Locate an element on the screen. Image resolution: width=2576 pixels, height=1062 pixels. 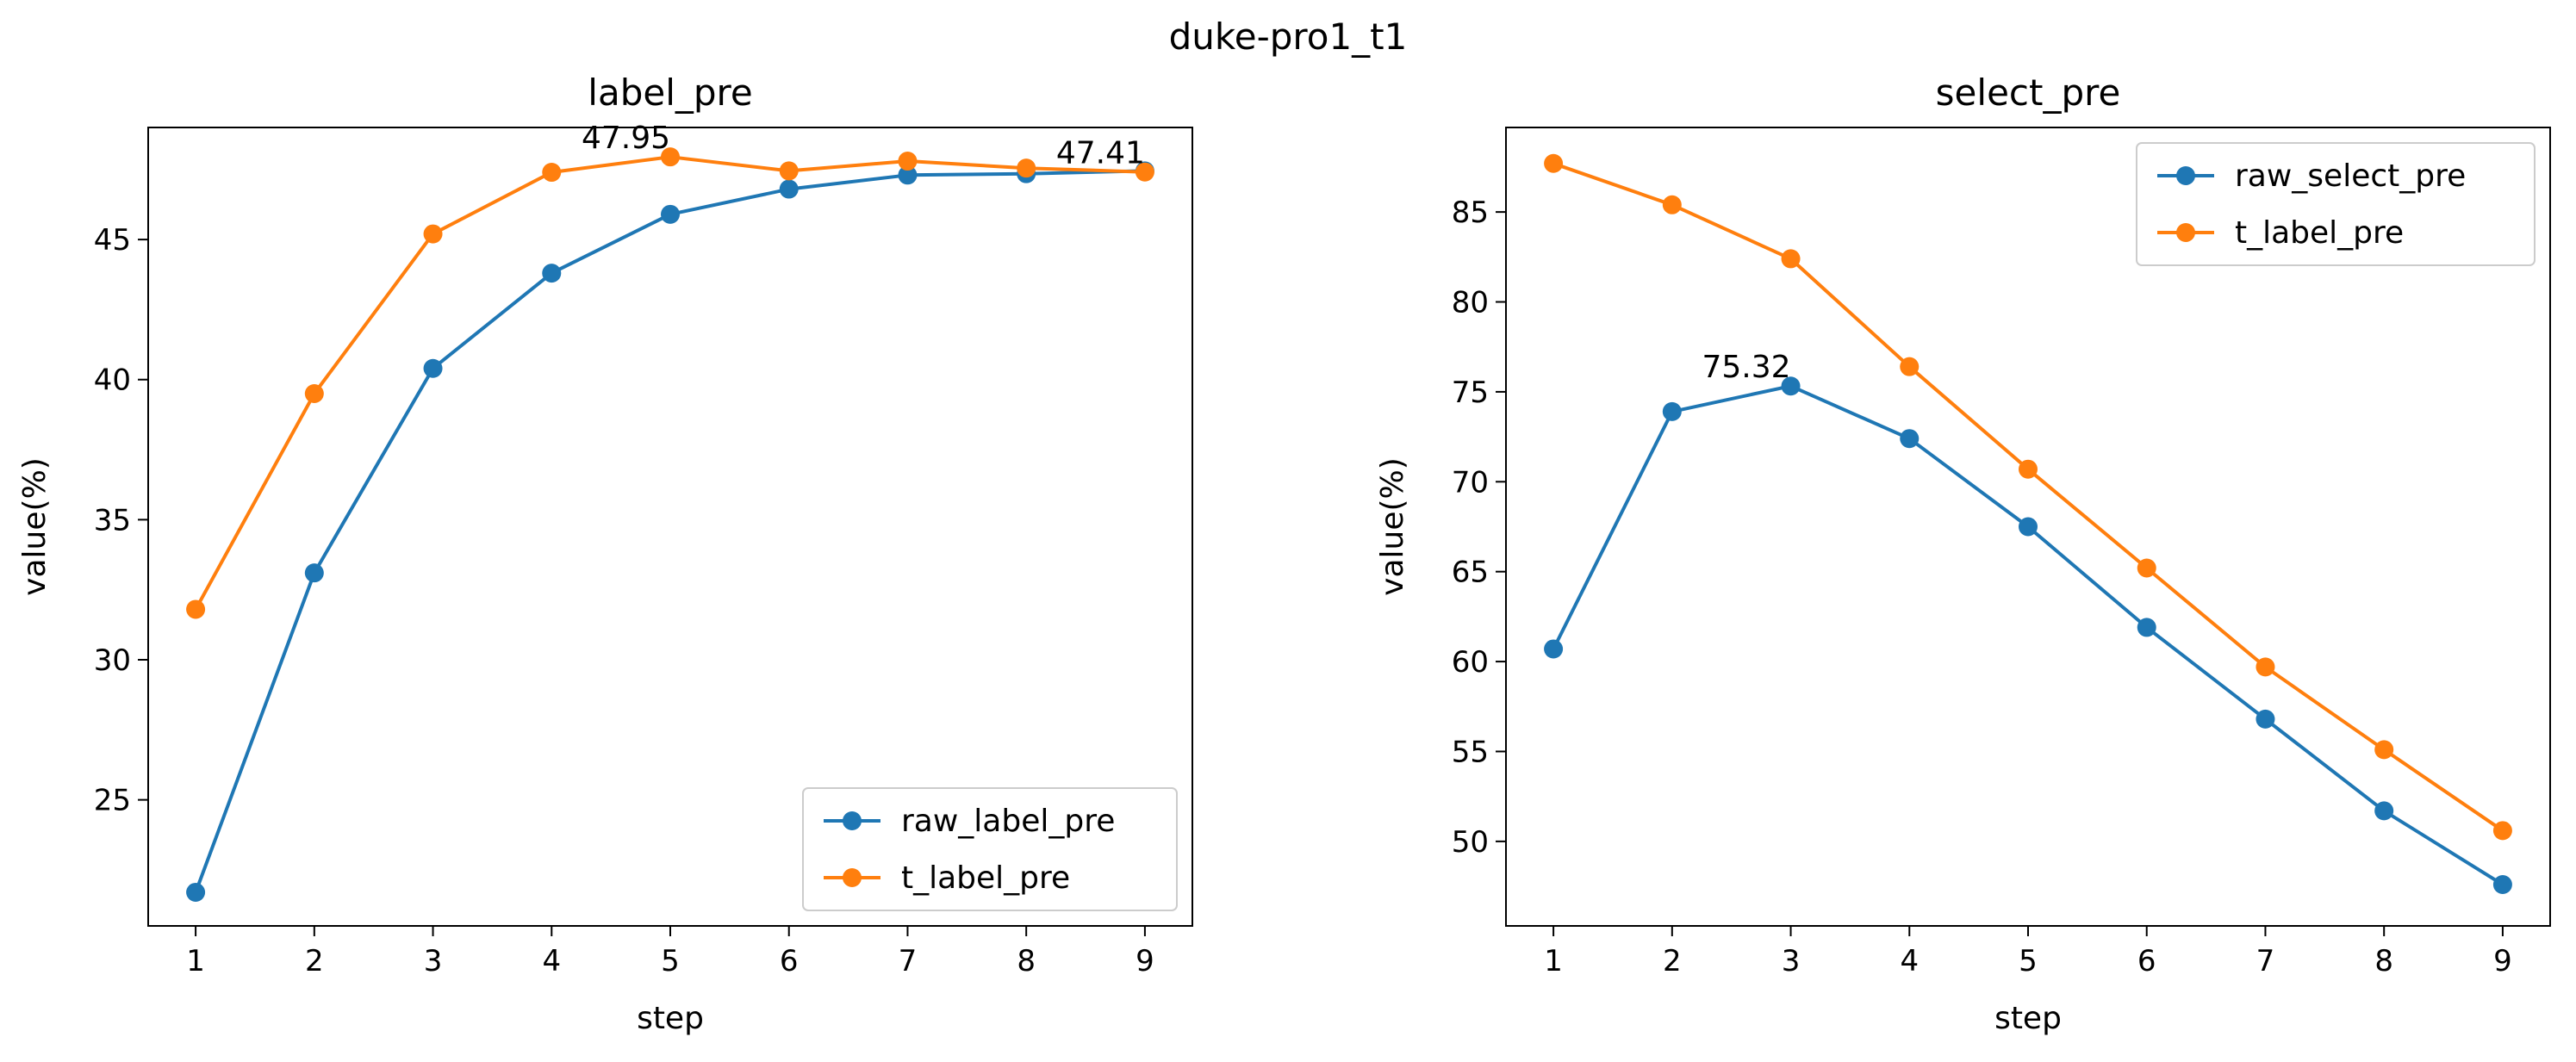
figure-title: duke-pro1_t1 is located at coordinates (1288, 37).